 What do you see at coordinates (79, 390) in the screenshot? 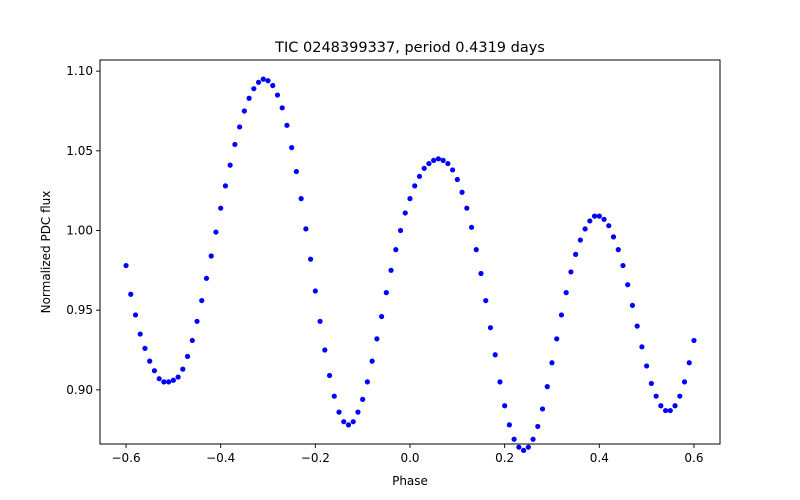
I see `y-tick-label: 0.90` at bounding box center [79, 390].